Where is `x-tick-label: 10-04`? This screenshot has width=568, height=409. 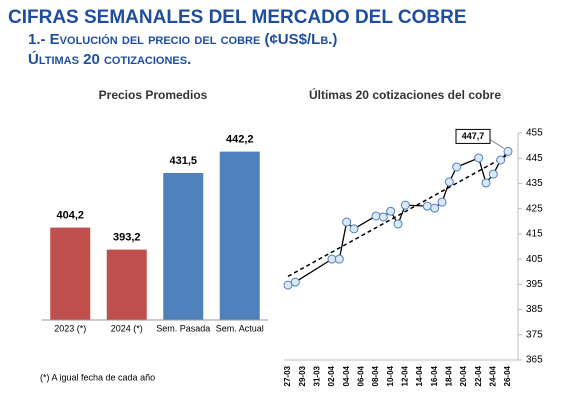
x-tick-label: 10-04 is located at coordinates (390, 375).